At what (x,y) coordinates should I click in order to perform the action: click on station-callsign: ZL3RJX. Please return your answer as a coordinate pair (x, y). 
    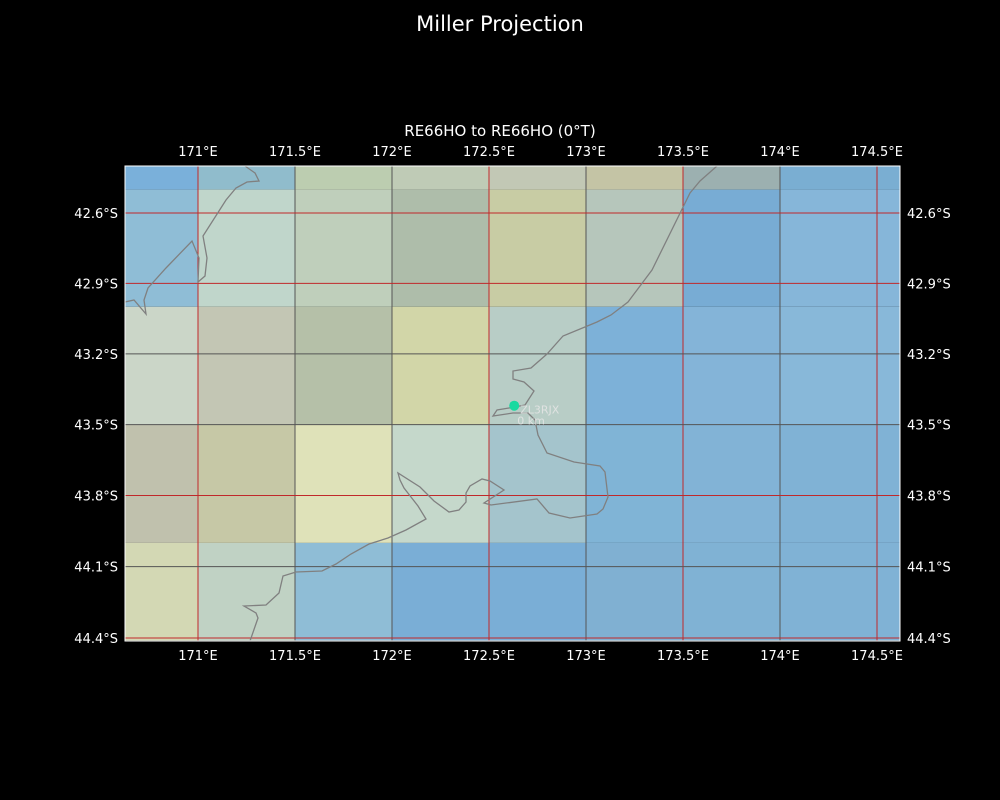
    Looking at the image, I should click on (540, 410).